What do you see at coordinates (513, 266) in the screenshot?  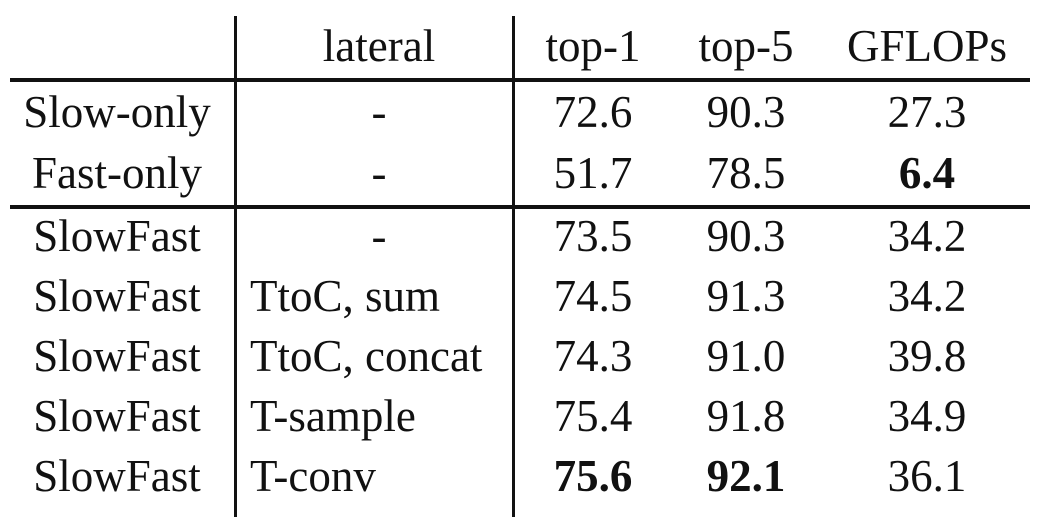 I see `column-divider-lateral` at bounding box center [513, 266].